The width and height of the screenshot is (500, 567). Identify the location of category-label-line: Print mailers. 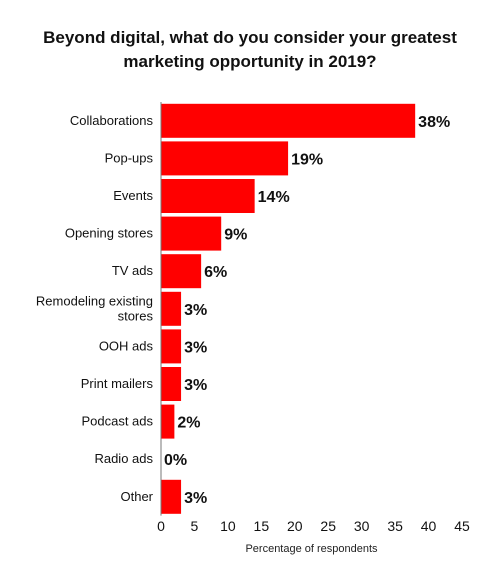
(117, 383).